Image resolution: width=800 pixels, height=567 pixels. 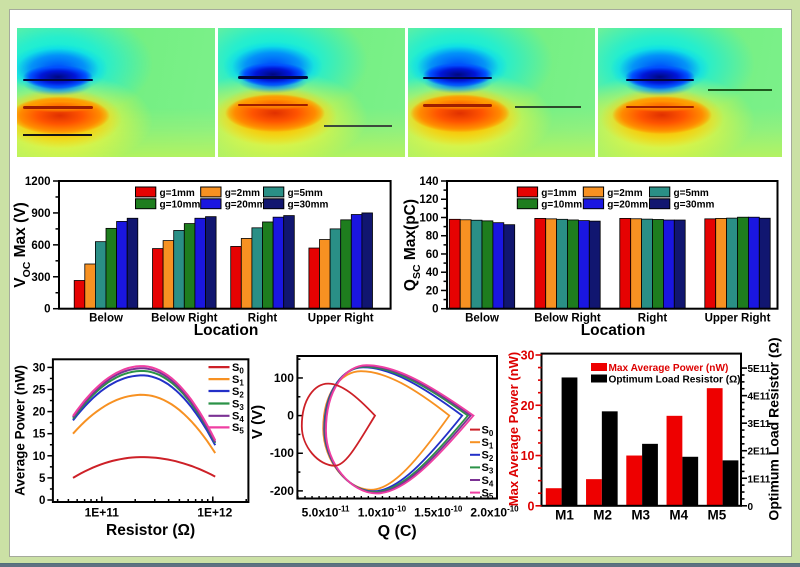 What do you see at coordinates (214, 513) in the screenshot?
I see `svg-text: 1E+12` at bounding box center [214, 513].